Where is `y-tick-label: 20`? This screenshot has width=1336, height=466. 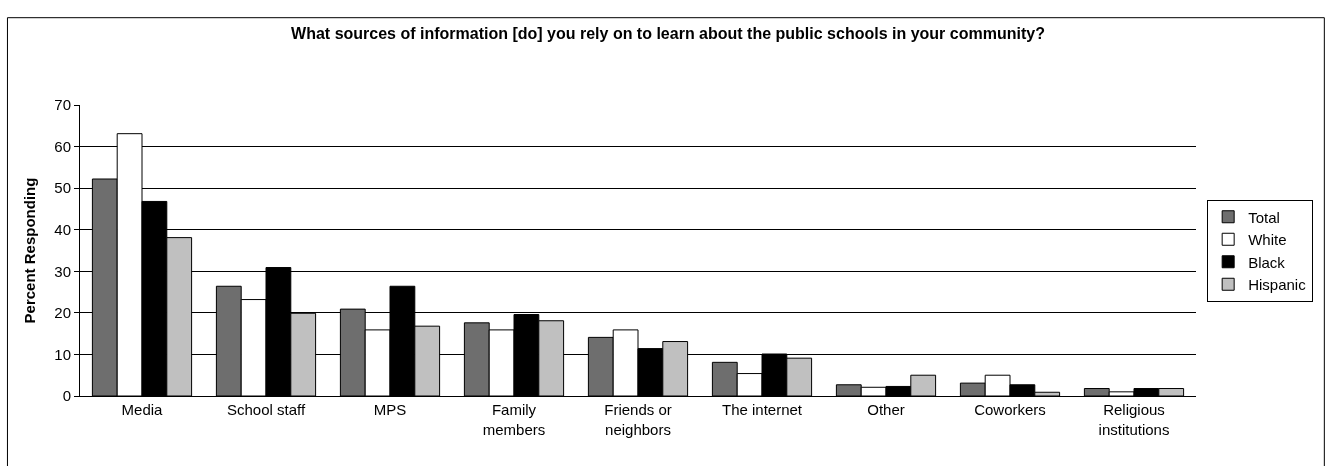 y-tick-label: 20 is located at coordinates (62, 313).